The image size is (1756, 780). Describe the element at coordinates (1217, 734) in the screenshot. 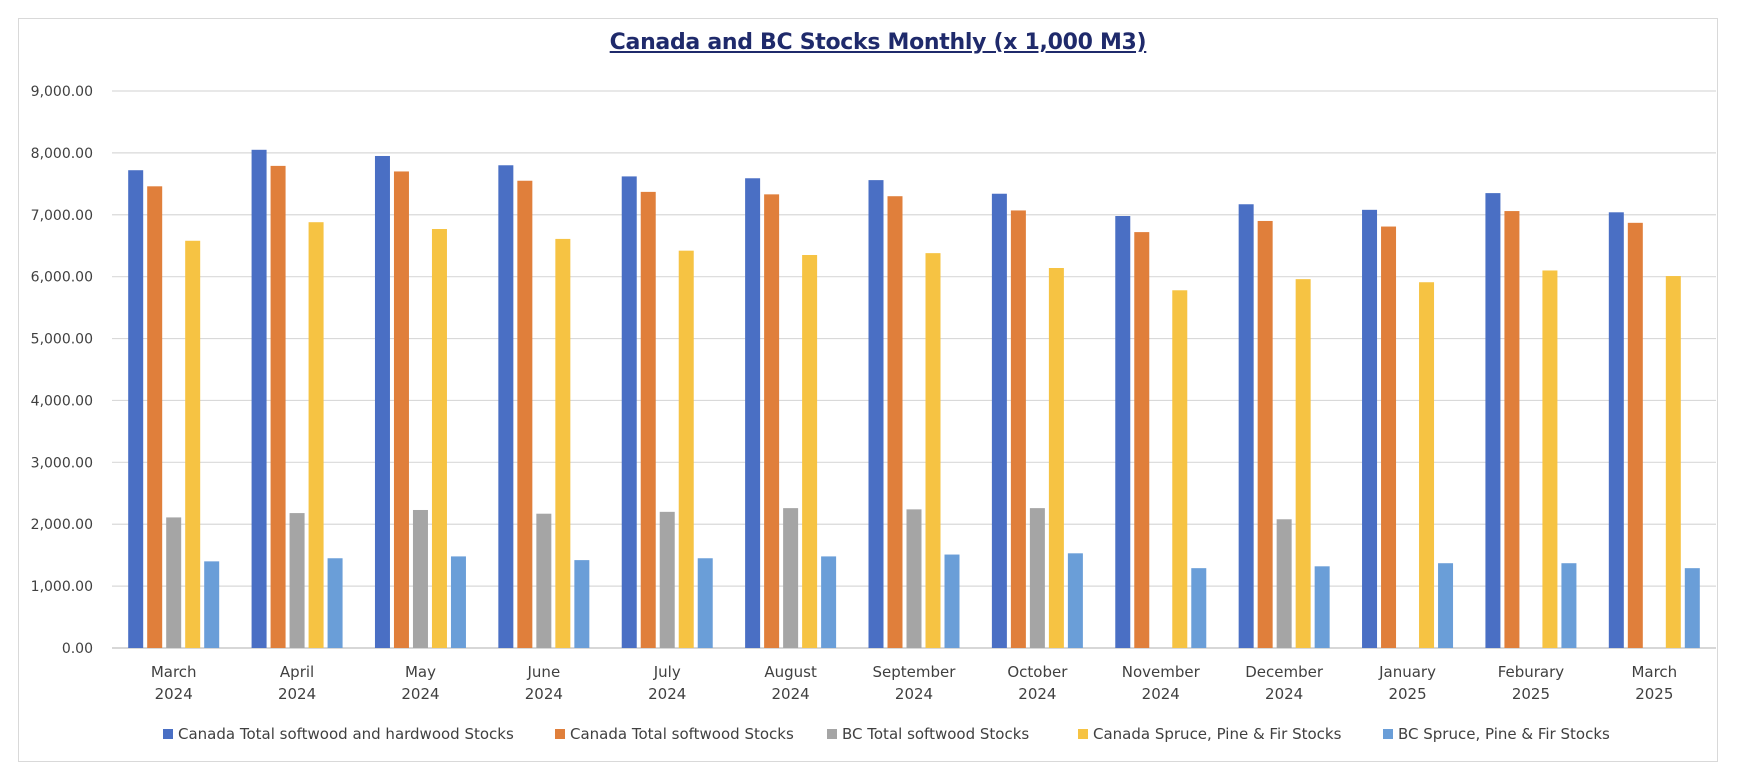

I see `legend-label: Canada Spruce, Pine & Fir Stocks` at that location.